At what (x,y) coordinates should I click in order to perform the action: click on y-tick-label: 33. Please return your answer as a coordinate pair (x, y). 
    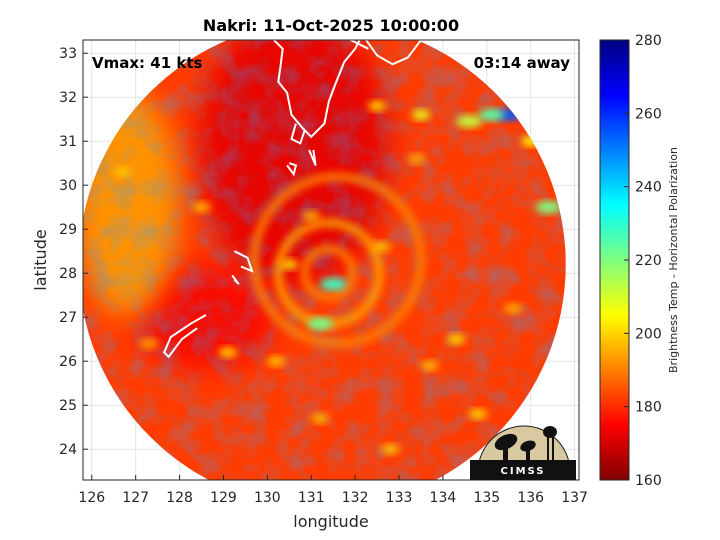
    Looking at the image, I should click on (68, 54).